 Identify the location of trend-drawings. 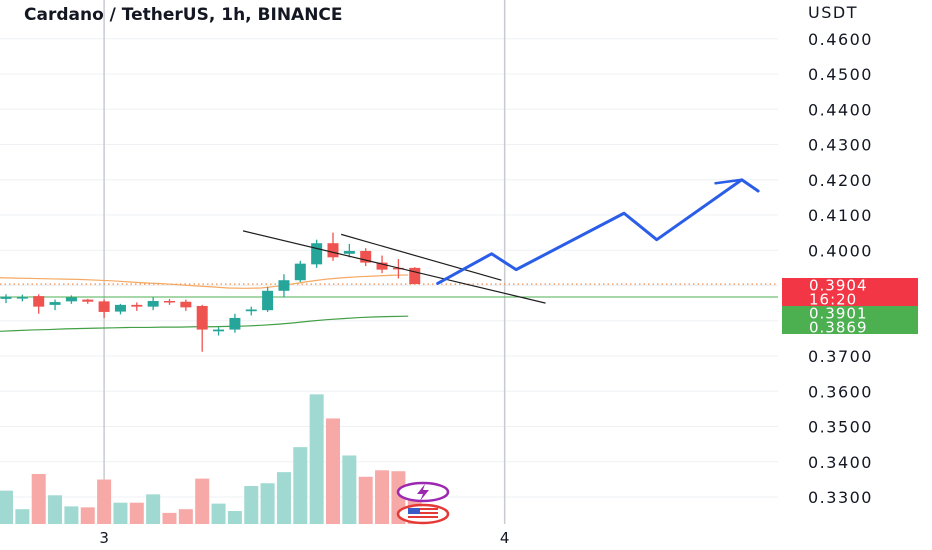
(501, 241).